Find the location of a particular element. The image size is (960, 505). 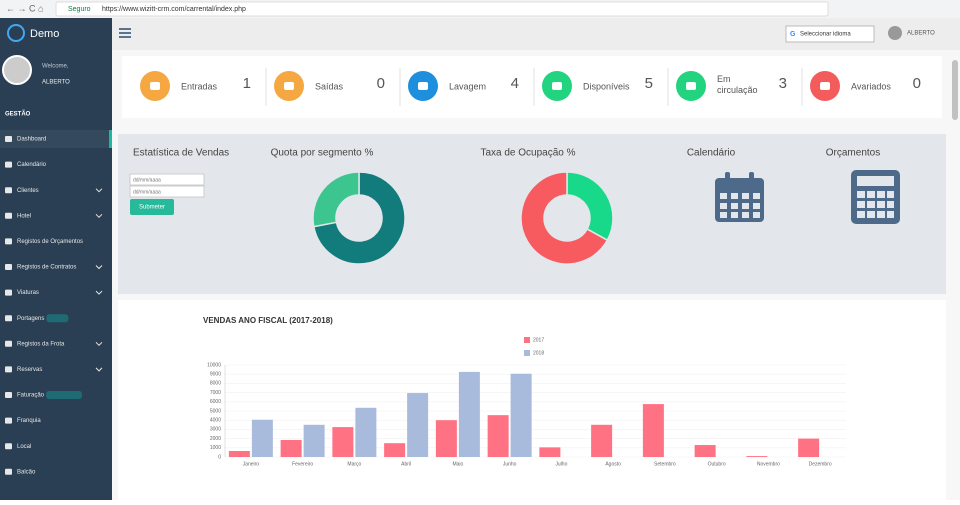

menu-item: Faturação is located at coordinates (31, 396).